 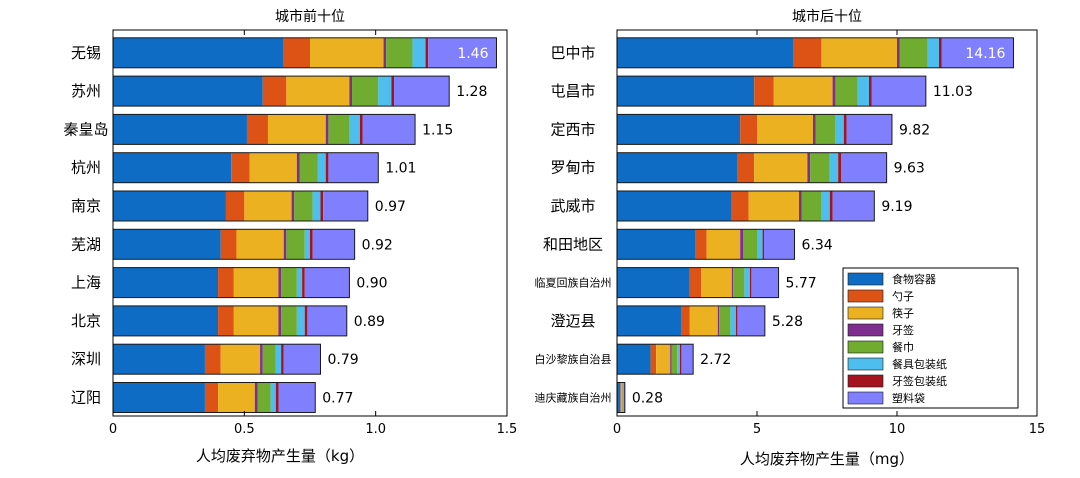 I want to click on value-label-right-3: 9.63, so click(x=909, y=169).